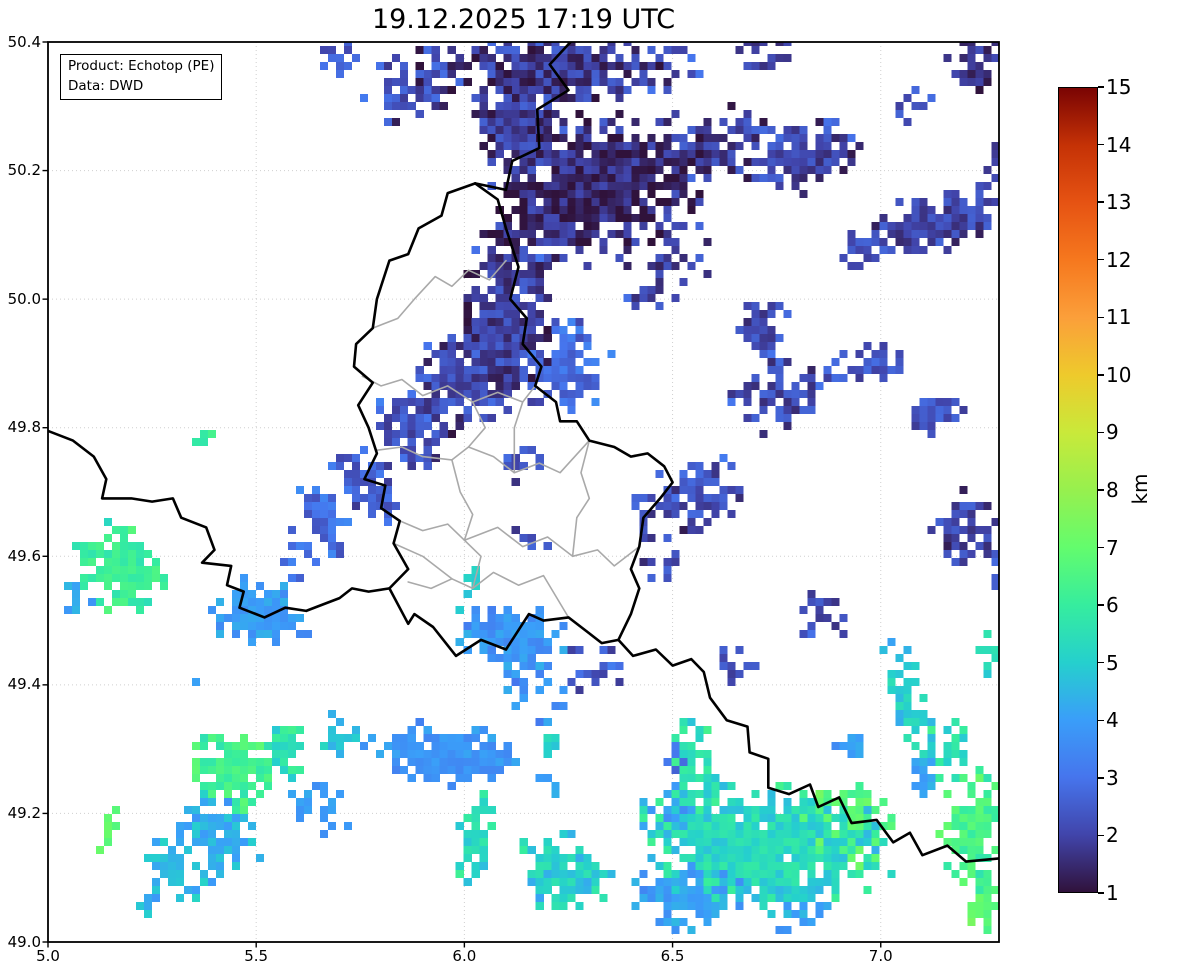  I want to click on colorbar-tick-label: 10, so click(1119, 374).